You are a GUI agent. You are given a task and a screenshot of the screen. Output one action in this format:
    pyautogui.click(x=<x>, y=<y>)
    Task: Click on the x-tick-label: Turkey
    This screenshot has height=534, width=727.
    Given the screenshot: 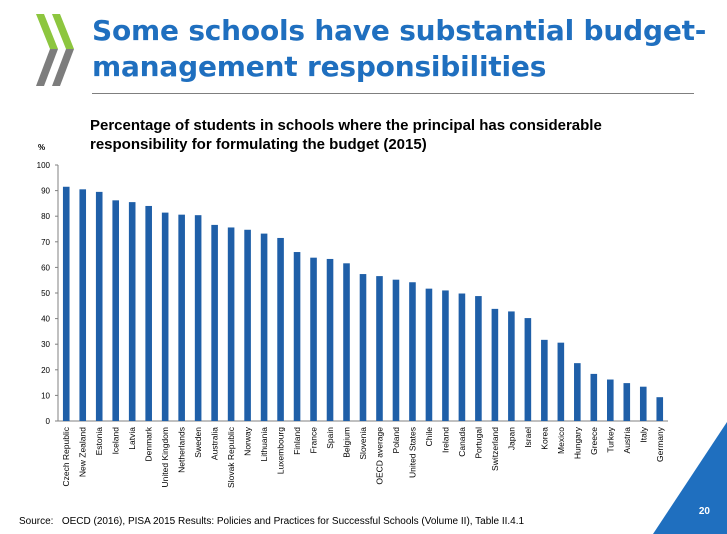 What is the action you would take?
    pyautogui.click(x=610, y=439)
    